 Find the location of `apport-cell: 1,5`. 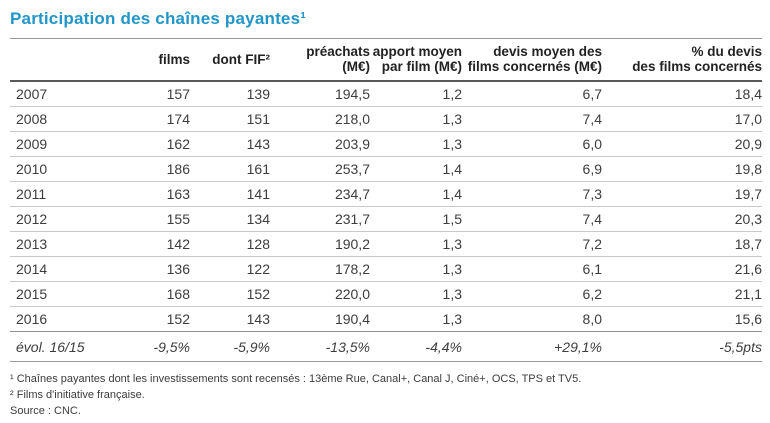

apport-cell: 1,5 is located at coordinates (416, 219).